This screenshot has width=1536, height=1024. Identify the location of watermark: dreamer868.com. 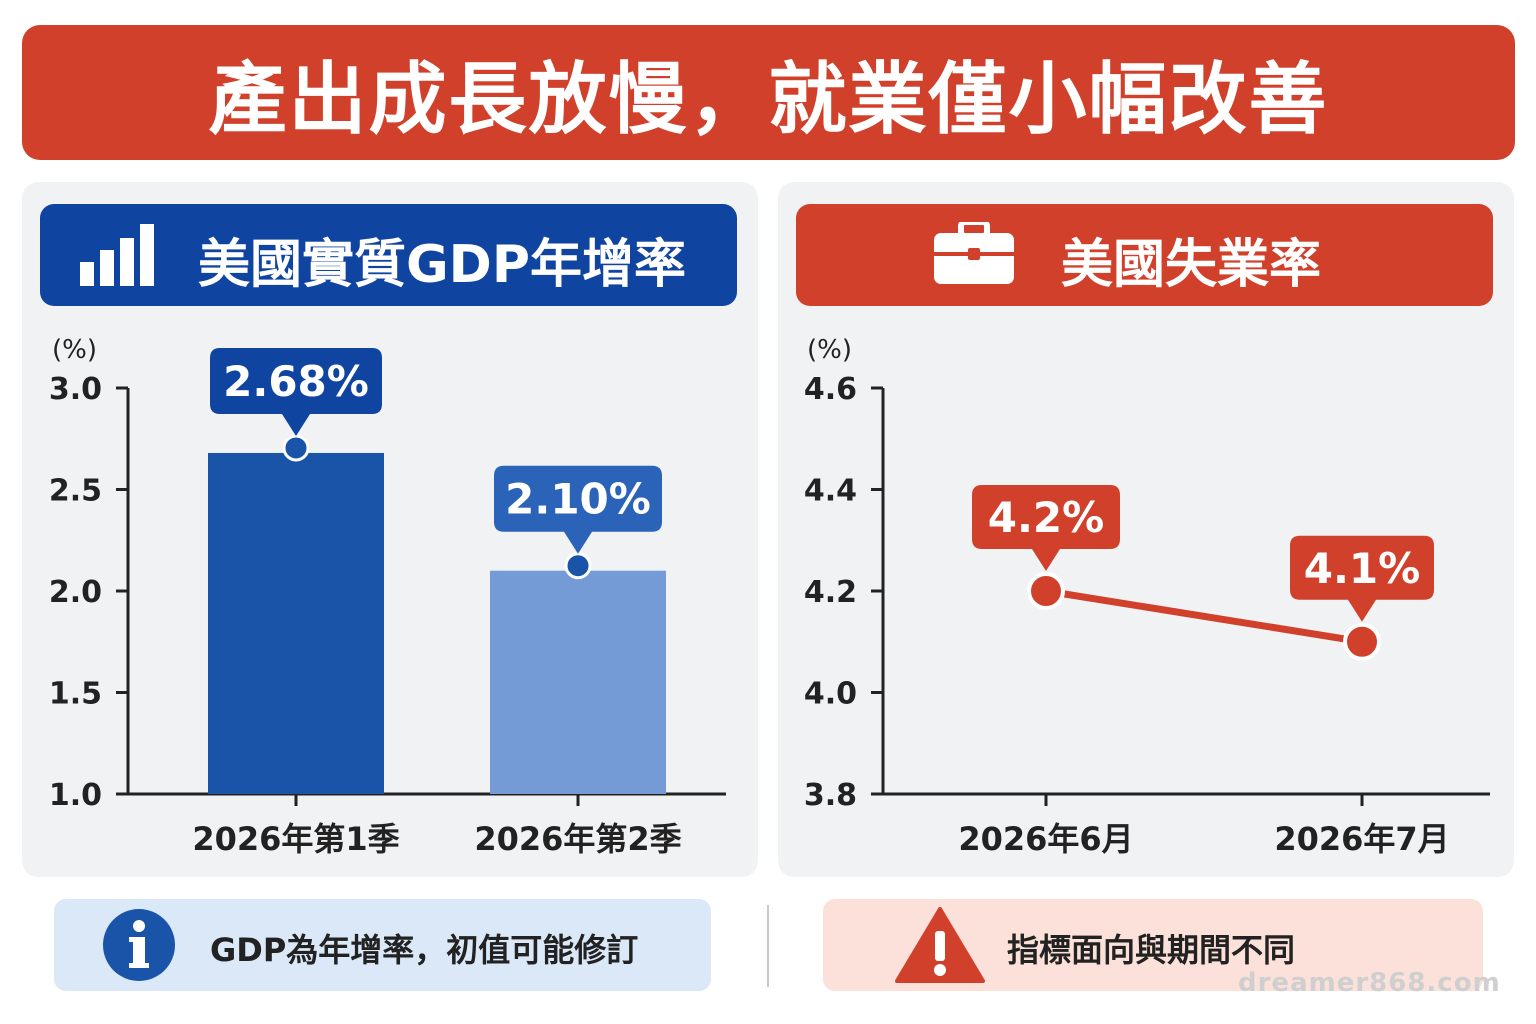
(1369, 983).